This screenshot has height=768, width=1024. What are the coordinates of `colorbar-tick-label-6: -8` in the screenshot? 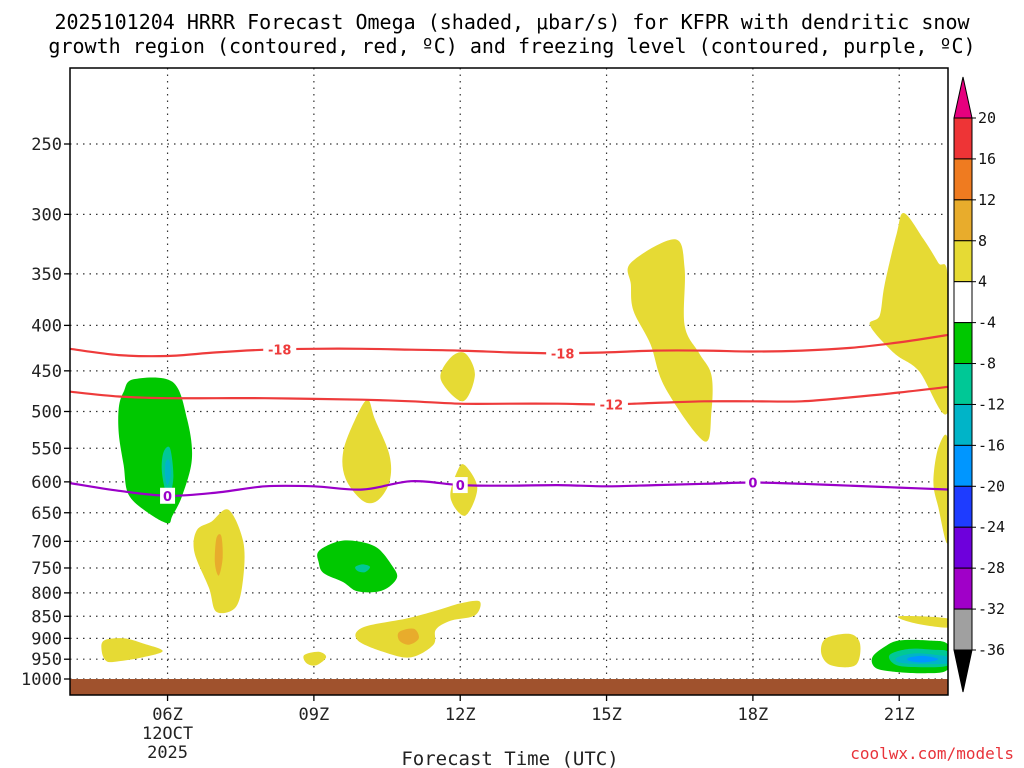 It's located at (987, 364).